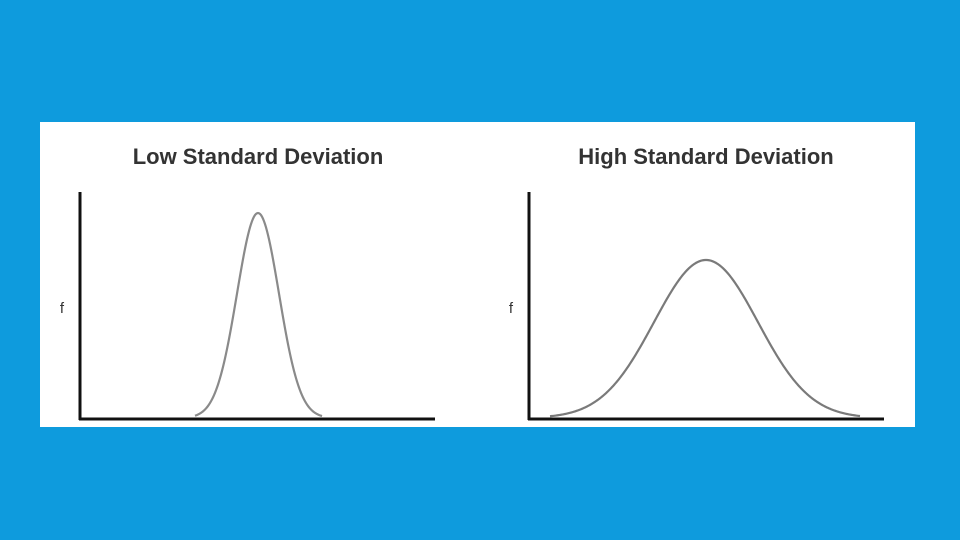  What do you see at coordinates (705, 156) in the screenshot?
I see `panel-title: High Standard Deviation` at bounding box center [705, 156].